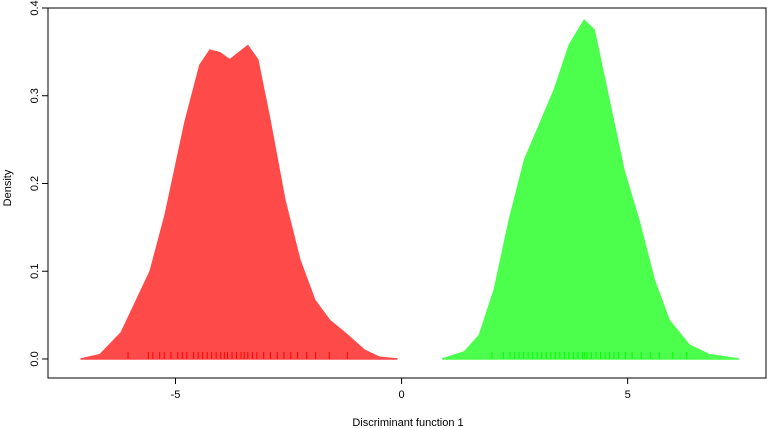  What do you see at coordinates (35, 271) in the screenshot?
I see `y-tick-label: 0.1` at bounding box center [35, 271].